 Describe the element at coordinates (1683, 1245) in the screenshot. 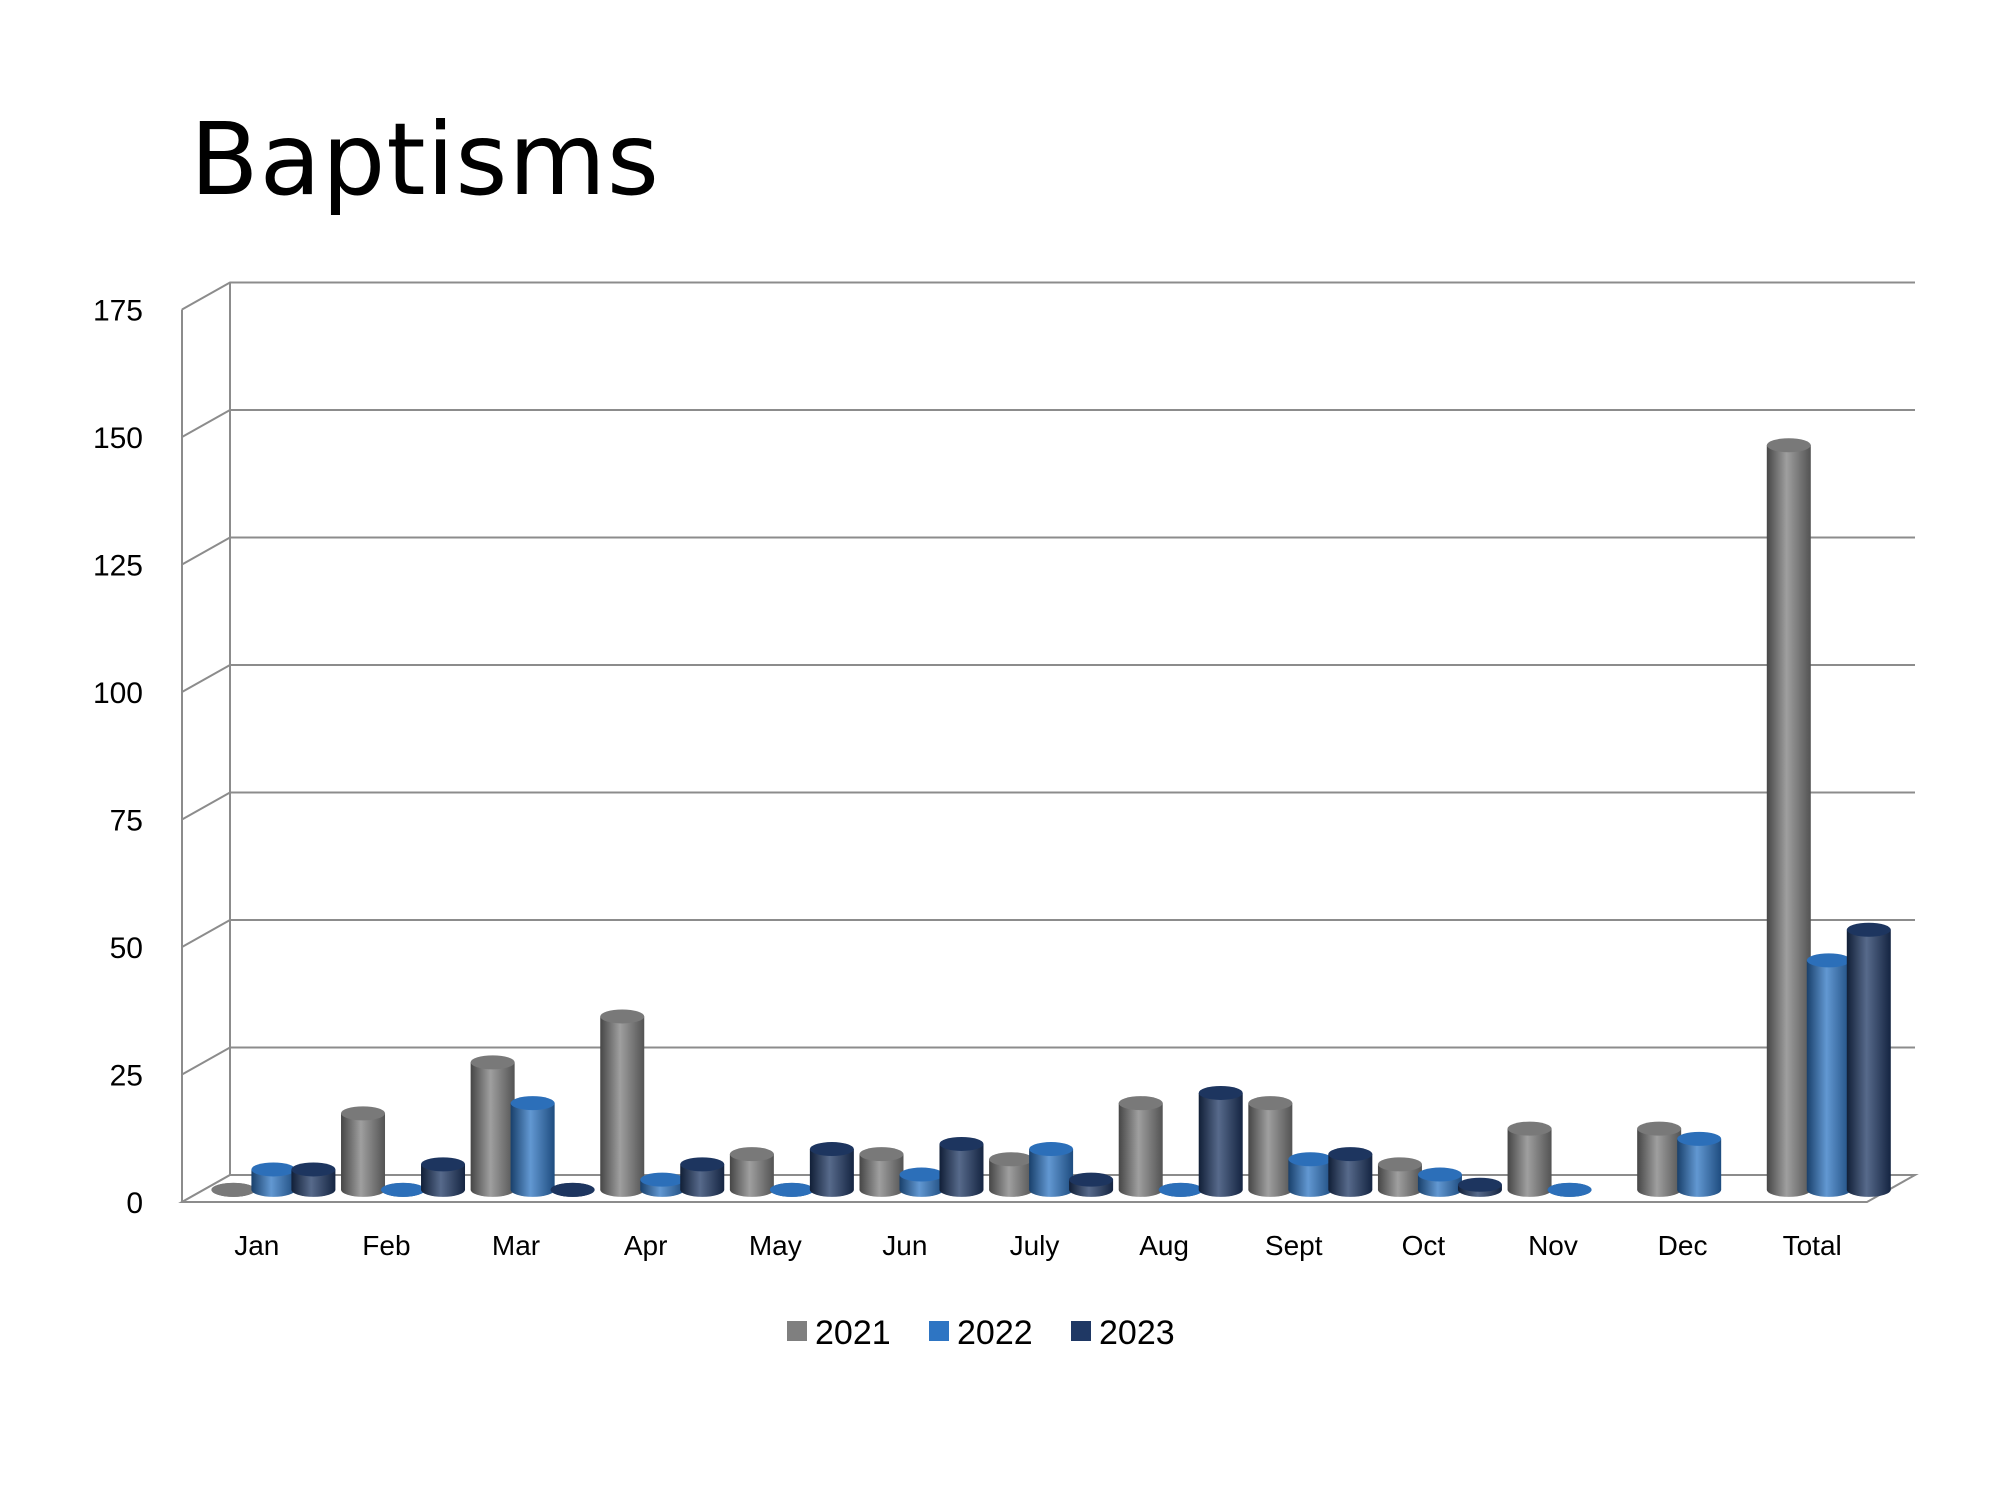

I see `x-tick-label: Dec` at that location.